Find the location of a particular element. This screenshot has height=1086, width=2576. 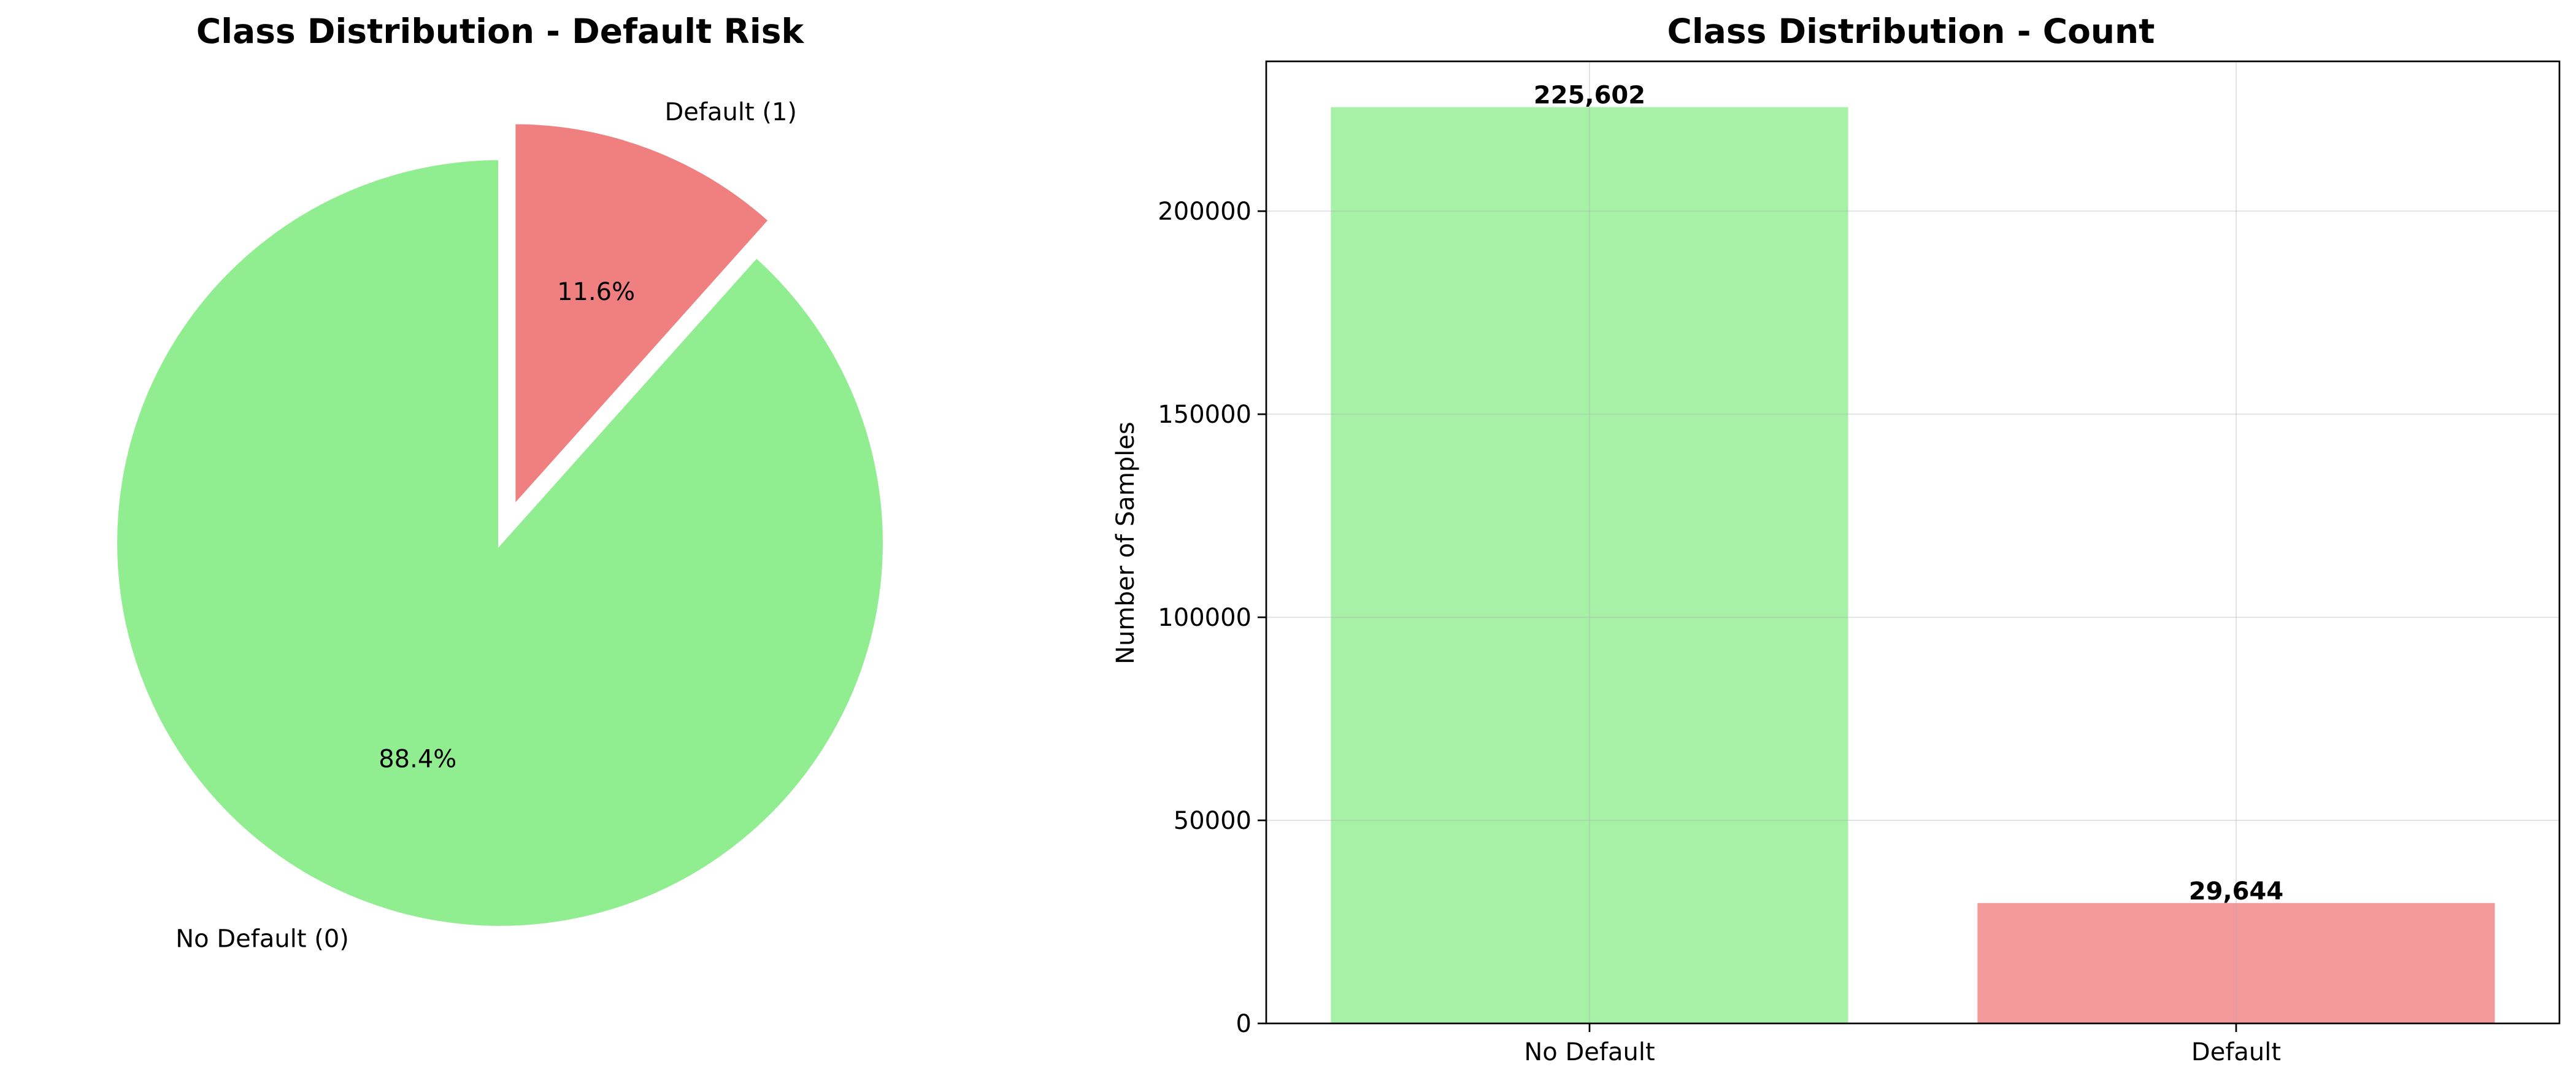

pie-title: Class Distribution - Default Risk is located at coordinates (501, 31).